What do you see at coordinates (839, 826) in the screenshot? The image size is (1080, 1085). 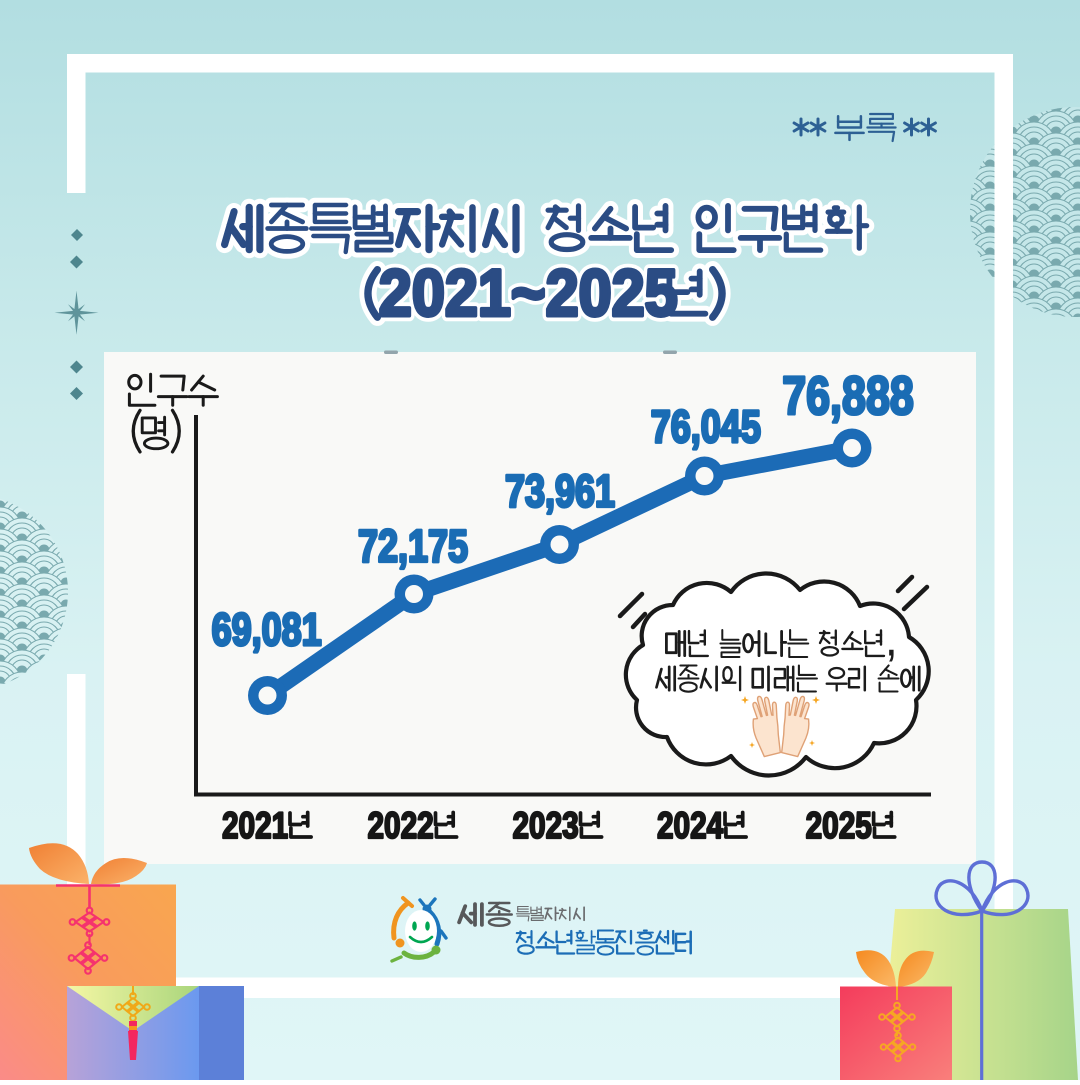 I see `svg-text: 2025` at bounding box center [839, 826].